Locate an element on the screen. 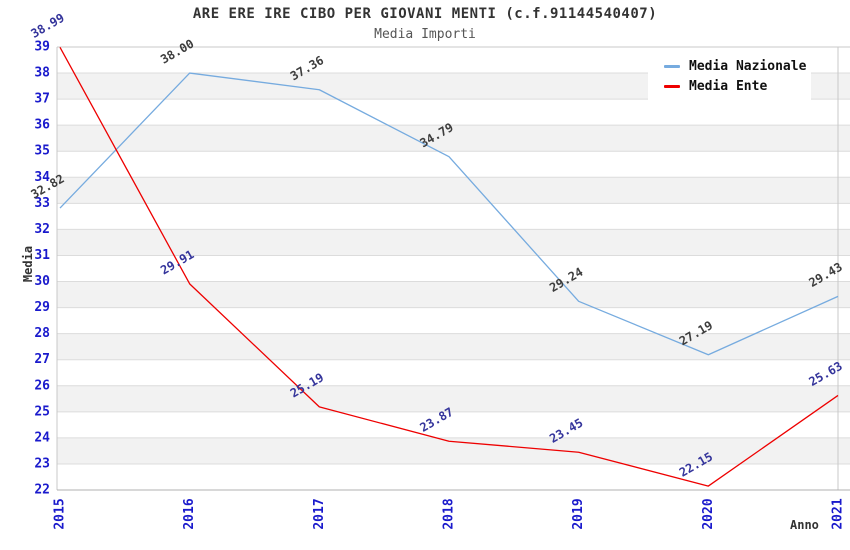  y-tick-label: 35 is located at coordinates (42, 151).